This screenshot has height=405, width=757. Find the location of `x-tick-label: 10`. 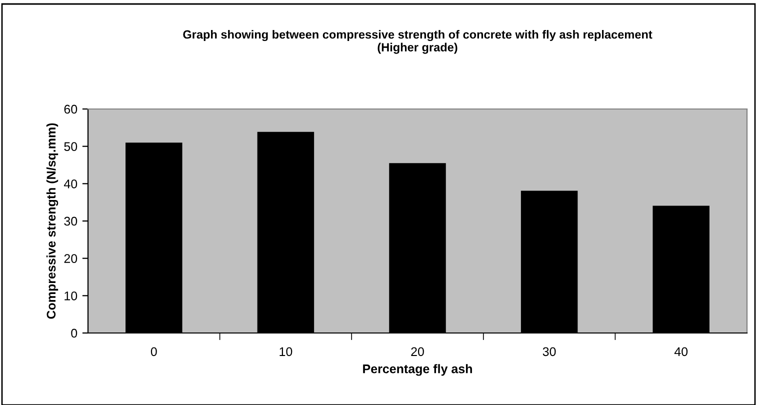

x-tick-label: 10 is located at coordinates (286, 351).